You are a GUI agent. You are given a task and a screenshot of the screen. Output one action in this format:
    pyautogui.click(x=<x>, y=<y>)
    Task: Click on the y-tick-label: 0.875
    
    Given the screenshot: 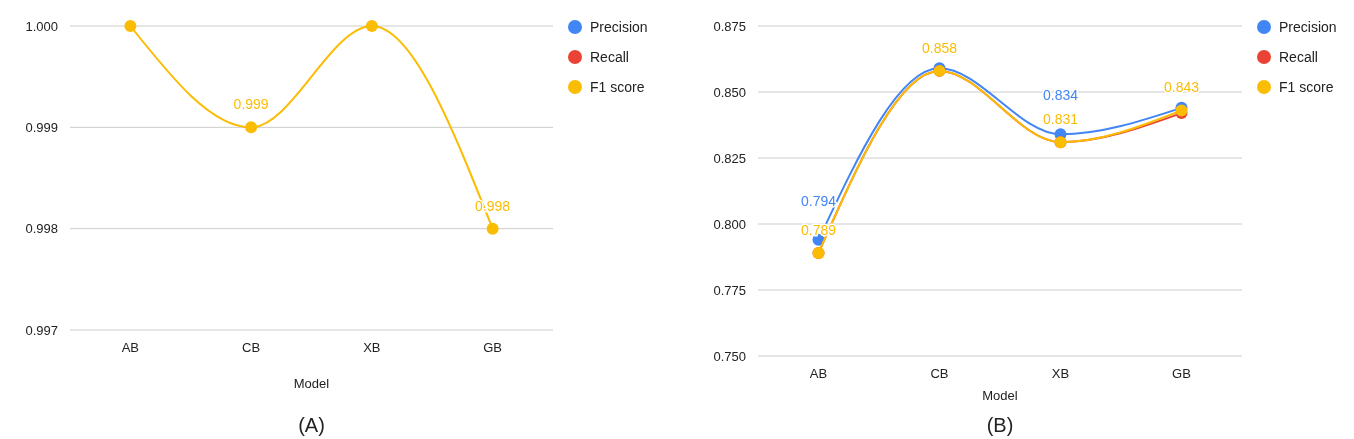 What is the action you would take?
    pyautogui.click(x=729, y=26)
    